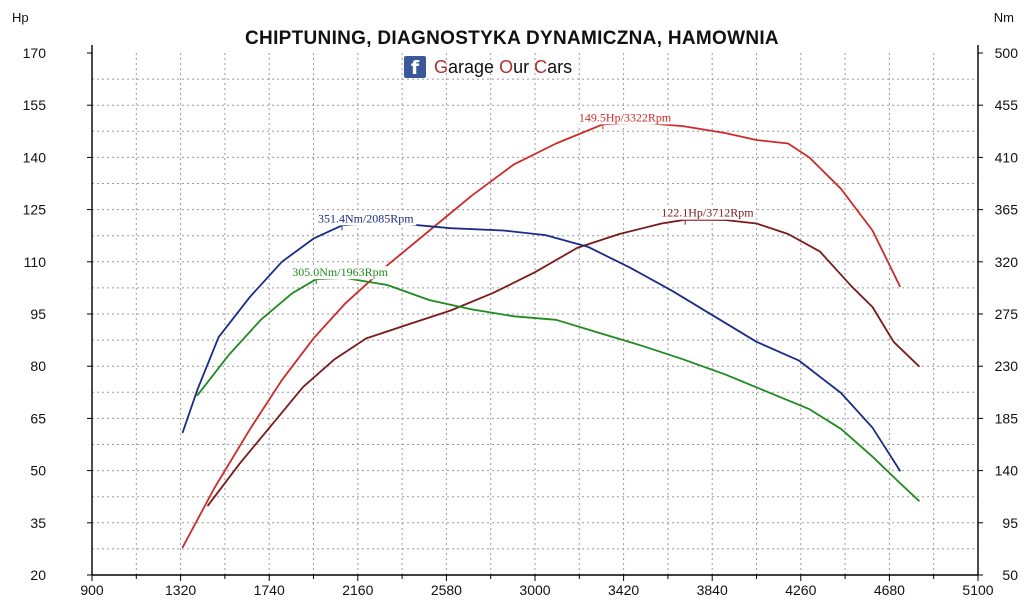  Describe the element at coordinates (800, 590) in the screenshot. I see `x-tick-label: 4260` at that location.